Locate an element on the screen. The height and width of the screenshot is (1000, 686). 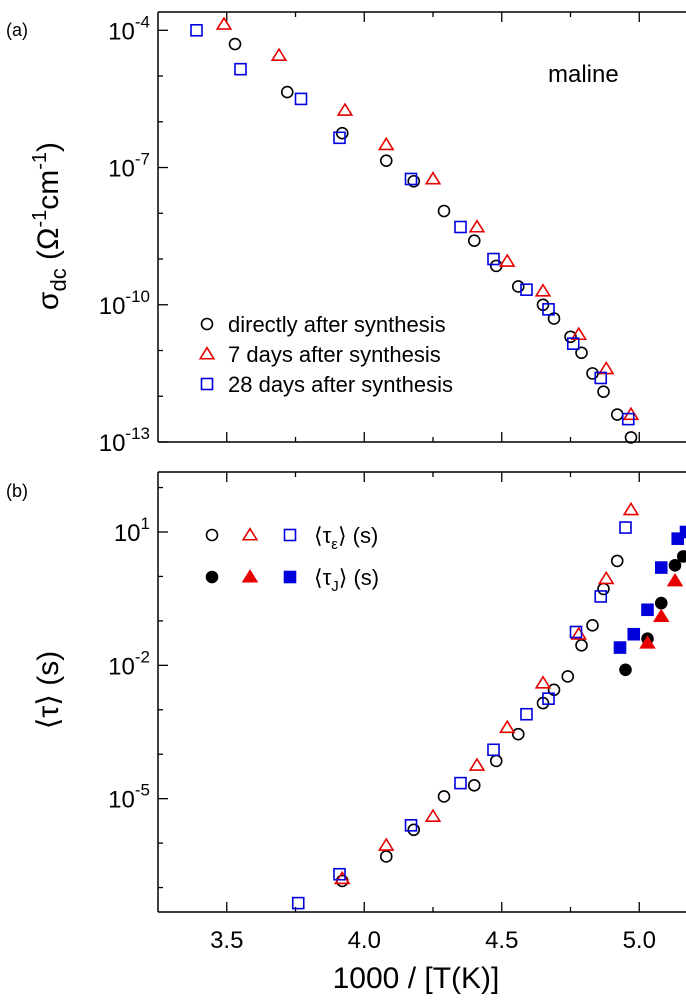
panel-b-legend-label: ⟨τε⟩ (s) is located at coordinates (346, 538).